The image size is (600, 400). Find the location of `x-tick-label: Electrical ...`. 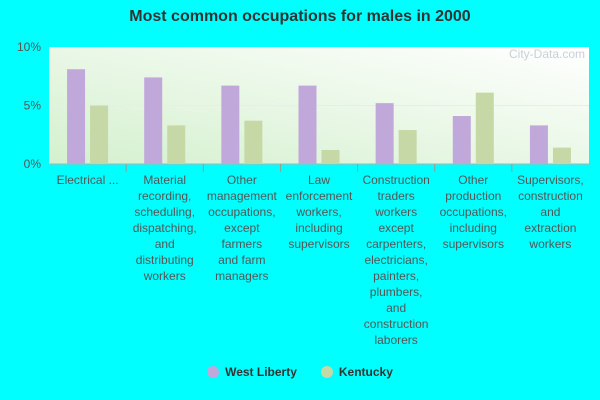

x-tick-label: Electrical ... is located at coordinates (88, 180).